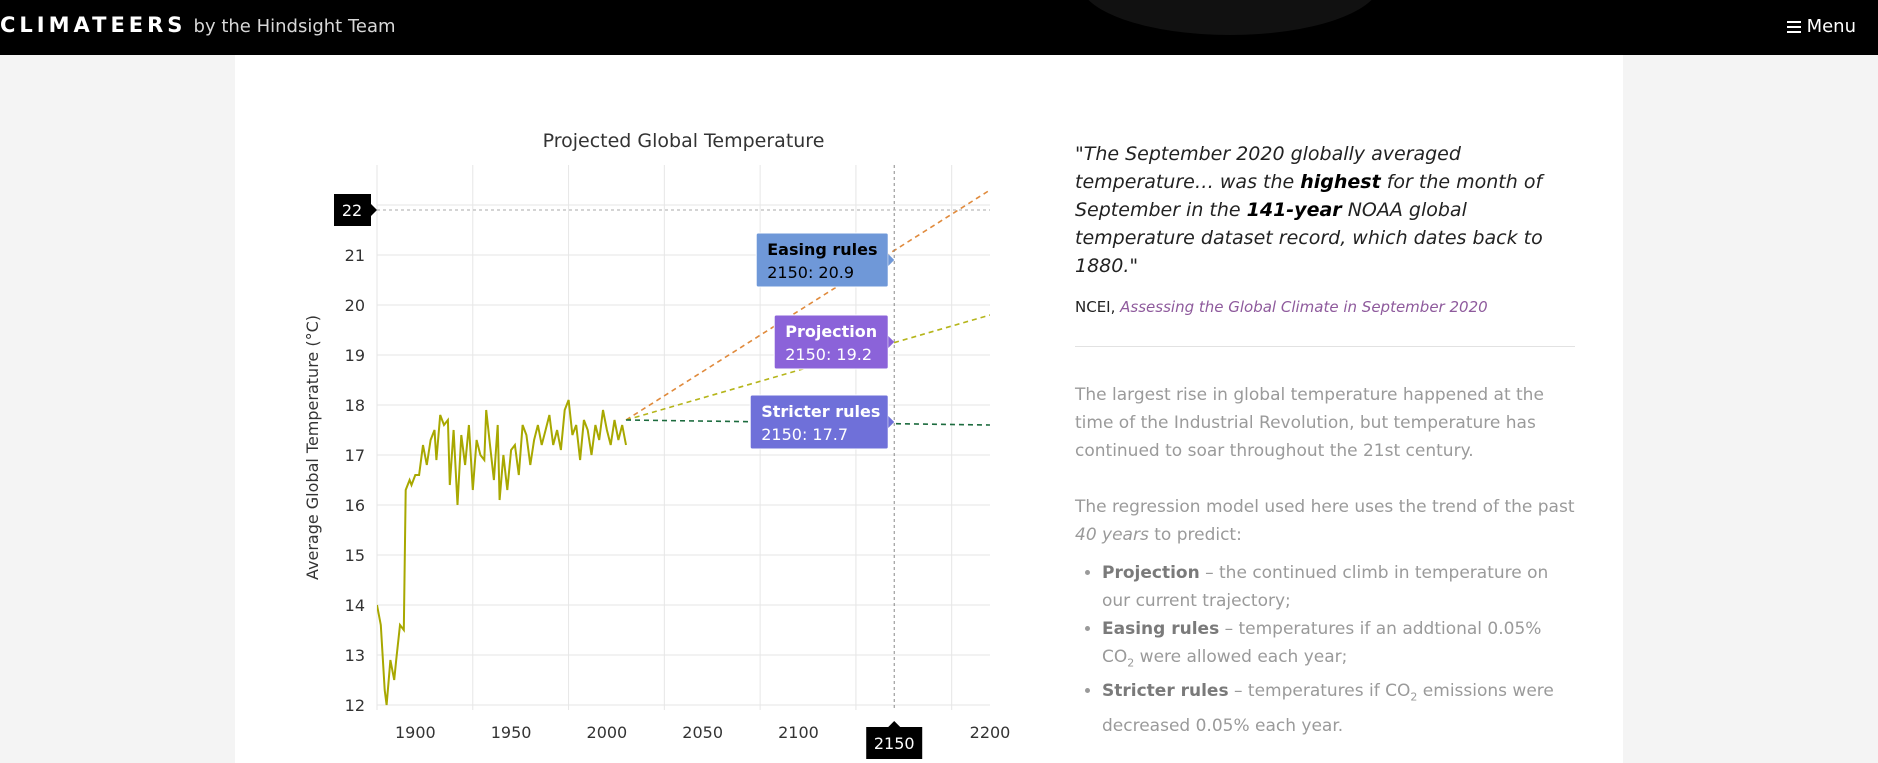  I want to click on brand: CLIMATEERS by the Hindsight Team, so click(198, 25).